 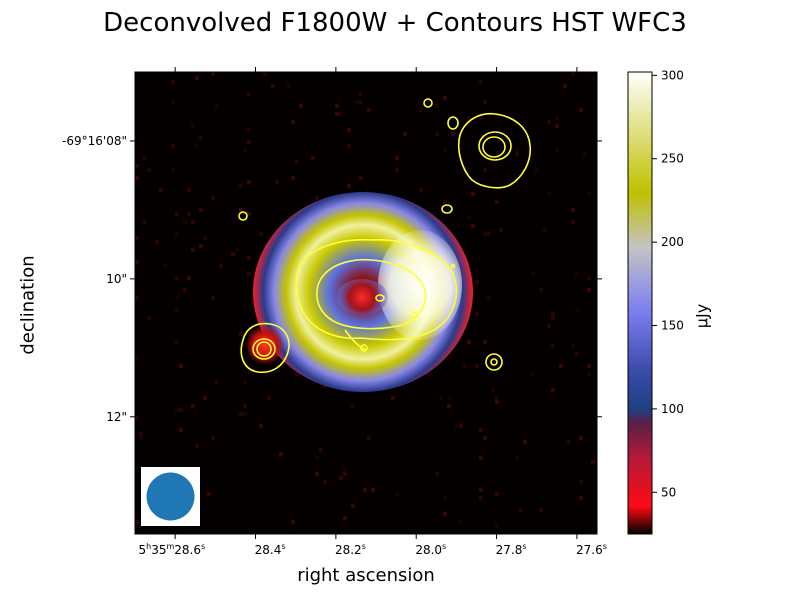 I want to click on contour-star-outer, so click(x=494, y=150).